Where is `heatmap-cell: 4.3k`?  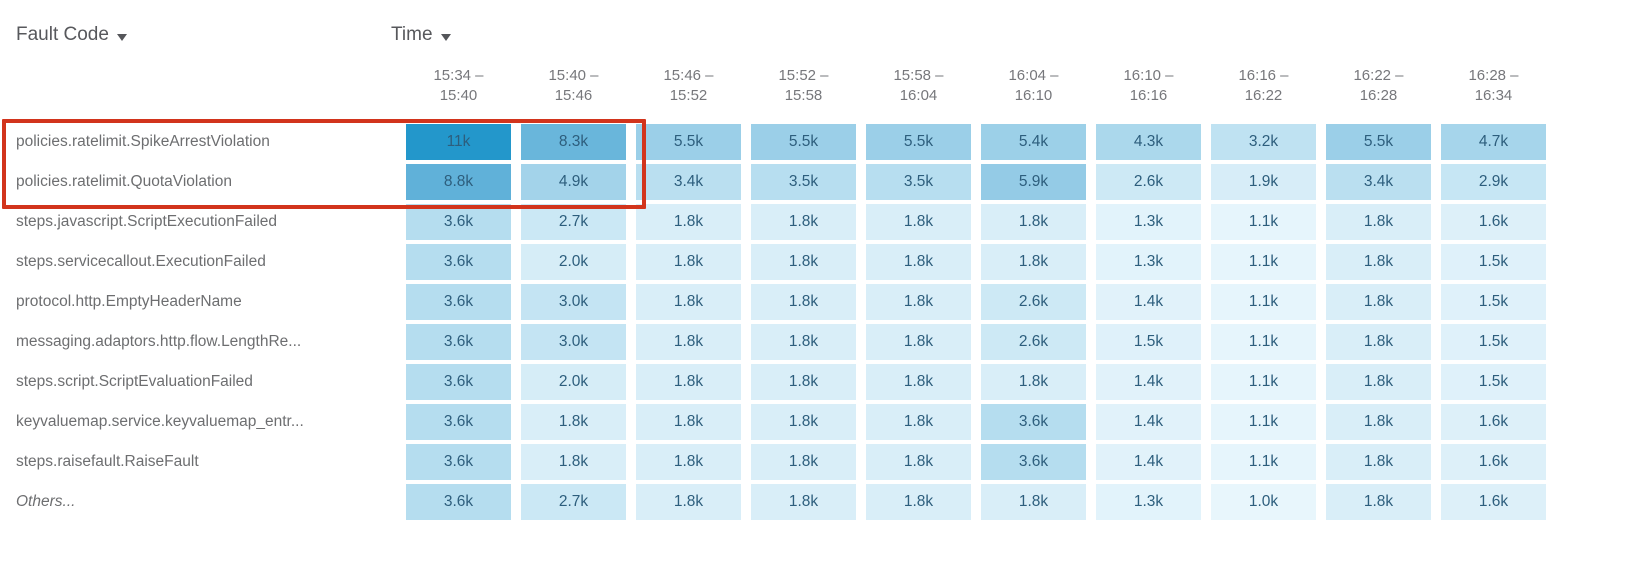
heatmap-cell: 4.3k is located at coordinates (1148, 142).